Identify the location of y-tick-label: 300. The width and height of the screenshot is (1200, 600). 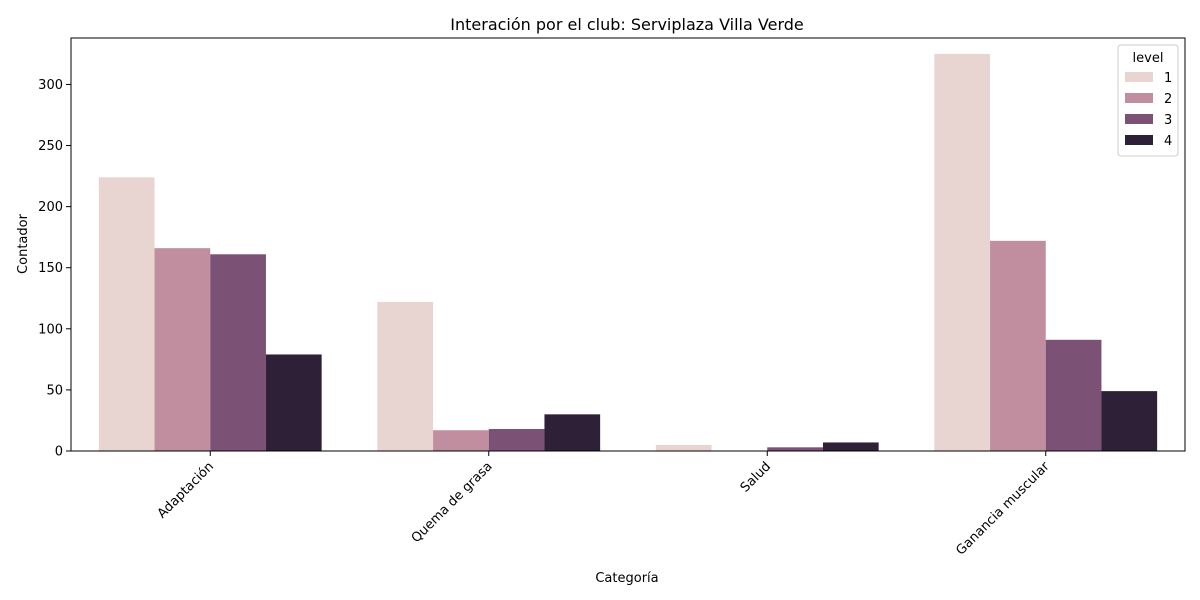
(50, 85).